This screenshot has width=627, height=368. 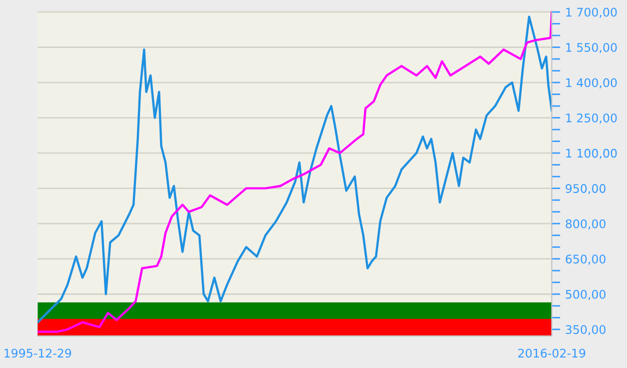 What do you see at coordinates (591, 119) in the screenshot?
I see `y-tick-label: 1 250,00` at bounding box center [591, 119].